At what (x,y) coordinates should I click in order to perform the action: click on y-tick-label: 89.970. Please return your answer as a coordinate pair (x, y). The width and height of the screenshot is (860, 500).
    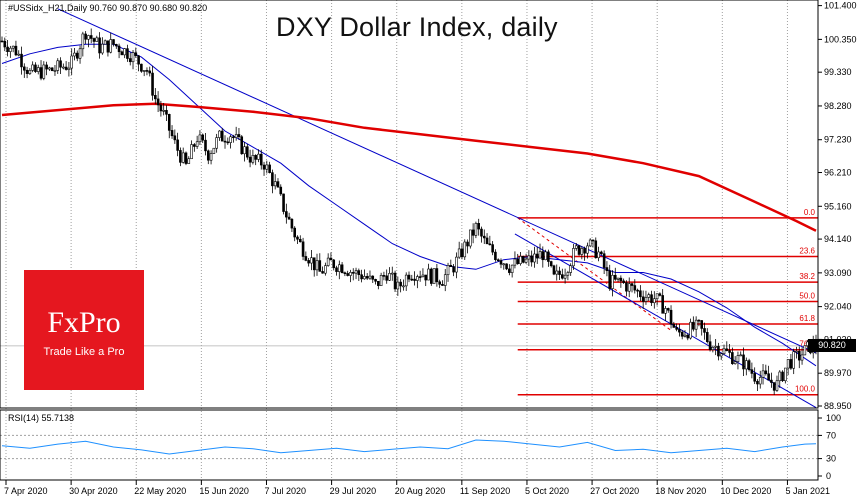
    Looking at the image, I should click on (838, 373).